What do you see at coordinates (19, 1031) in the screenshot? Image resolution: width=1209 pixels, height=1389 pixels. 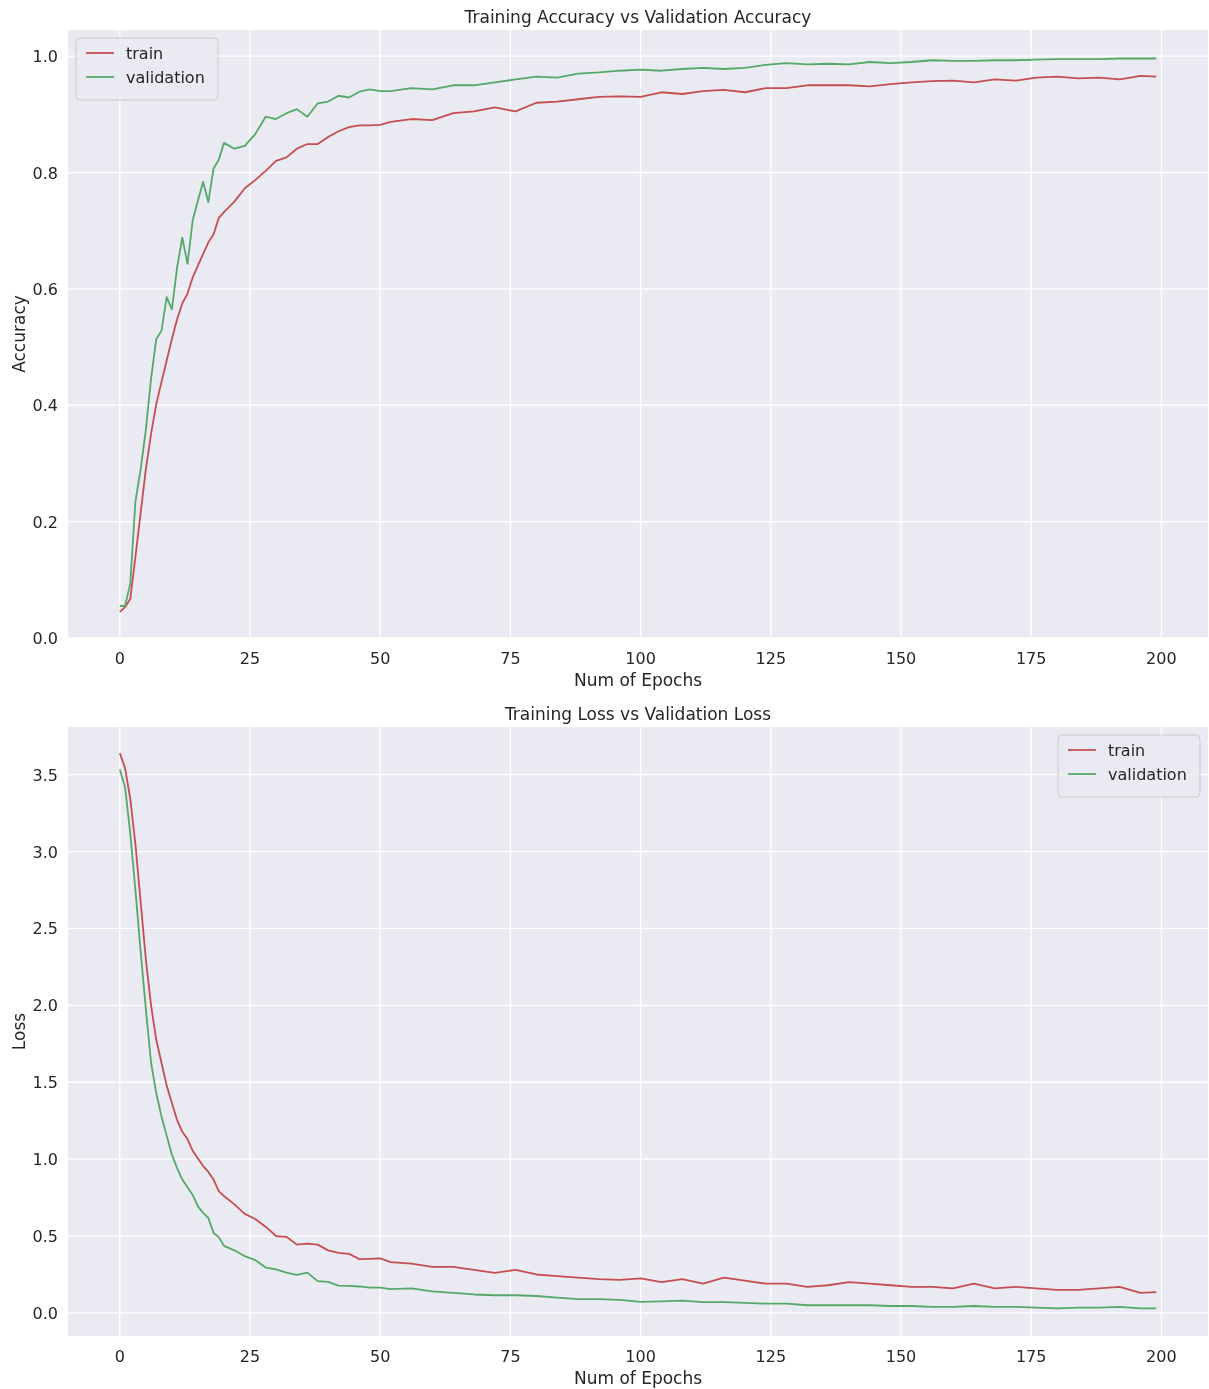 I see `y-axis-title: Loss` at bounding box center [19, 1031].